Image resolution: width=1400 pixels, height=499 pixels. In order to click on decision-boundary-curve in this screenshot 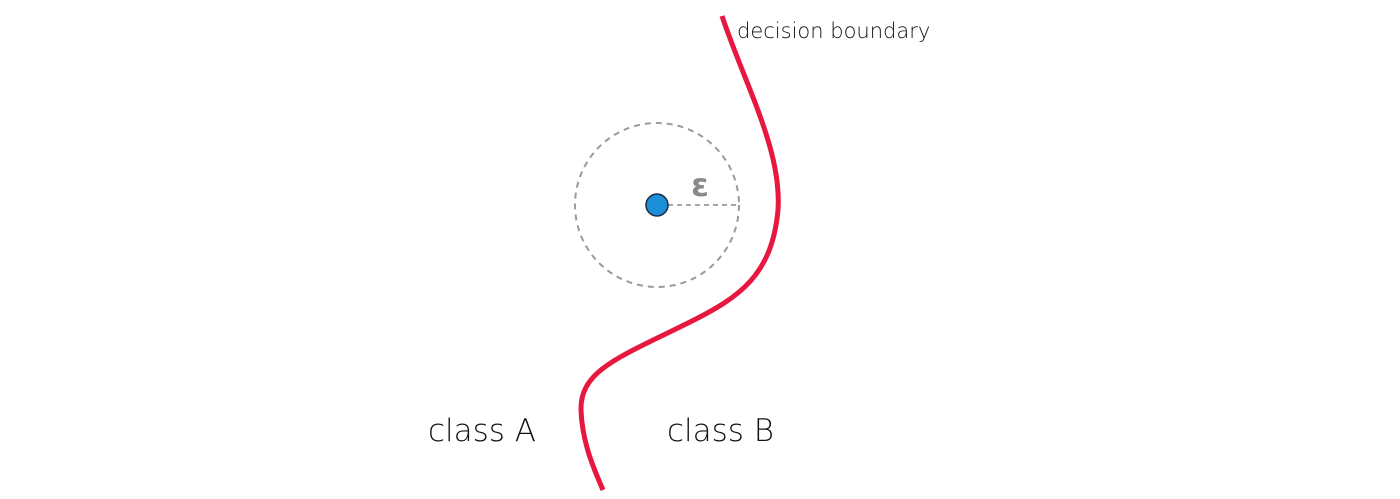, I will do `click(679, 253)`.